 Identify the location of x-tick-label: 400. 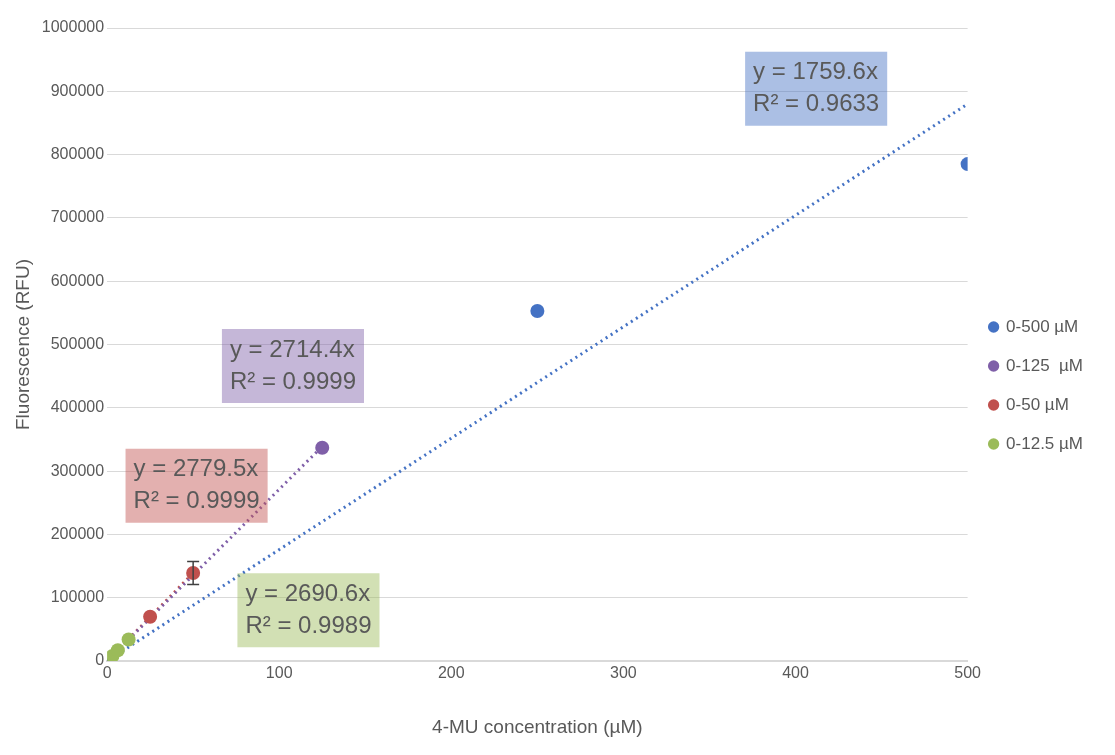
(795, 673).